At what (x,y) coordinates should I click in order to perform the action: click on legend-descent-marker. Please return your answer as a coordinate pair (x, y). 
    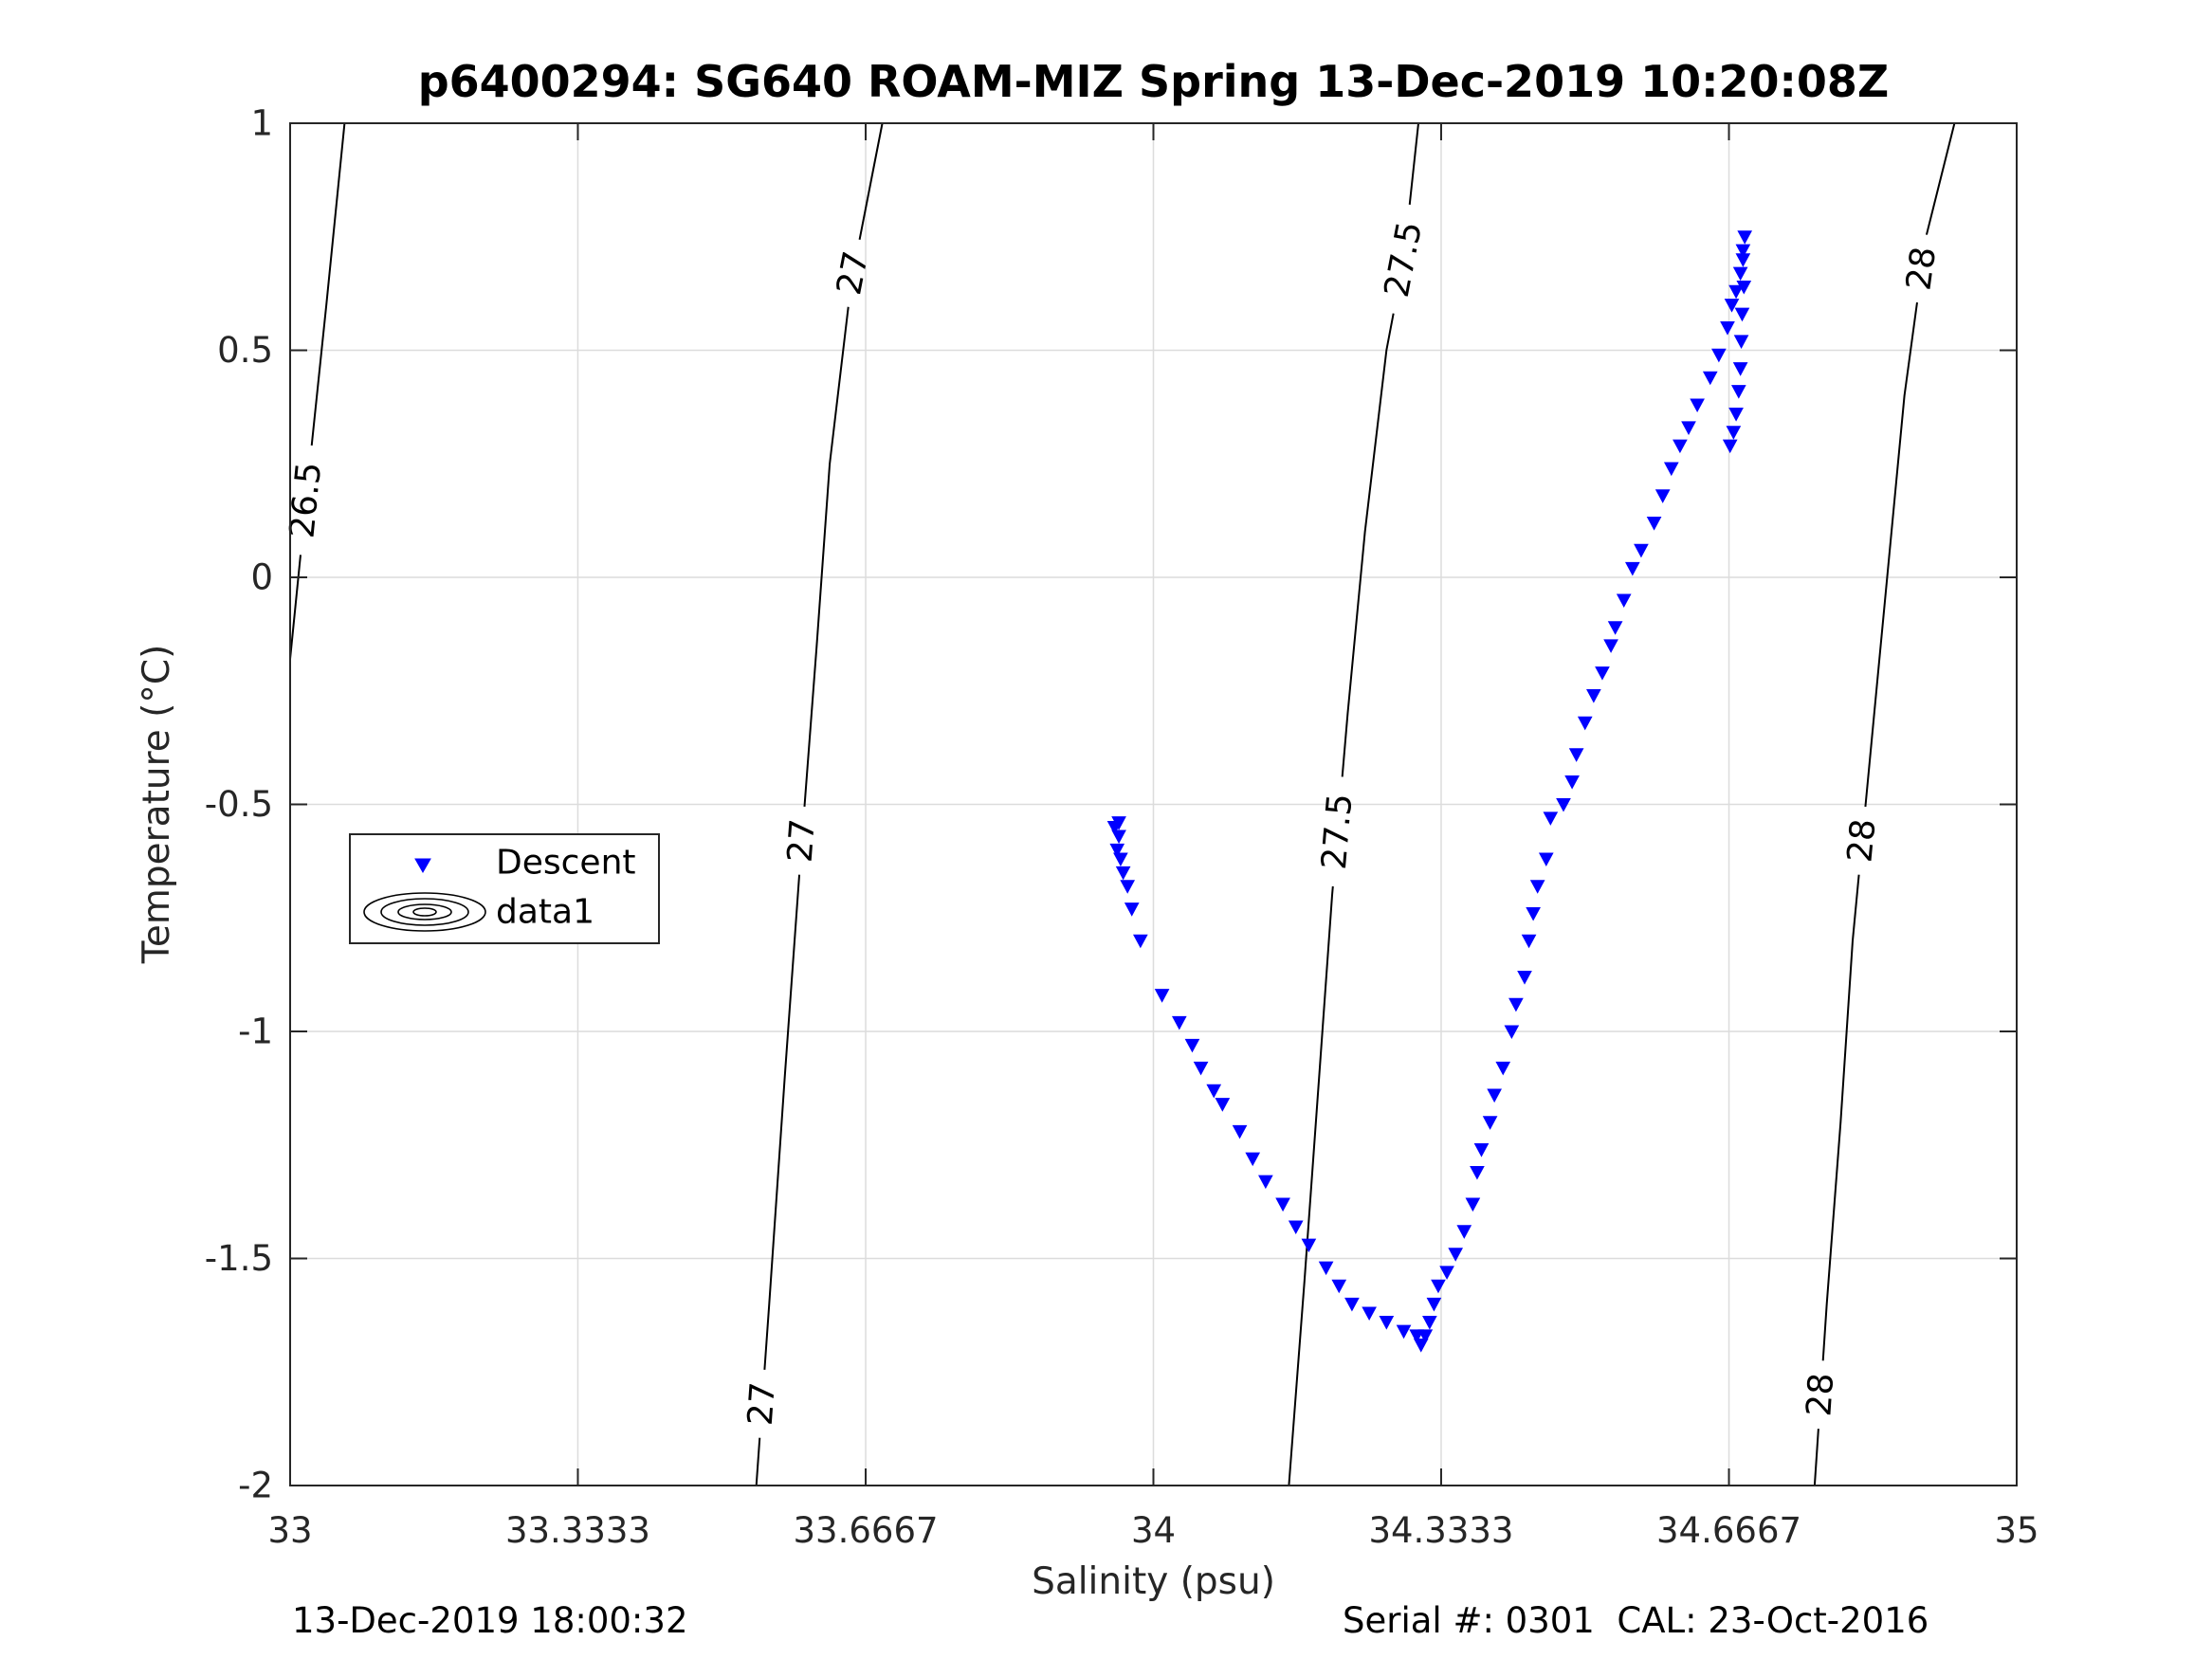
    Looking at the image, I should click on (422, 866).